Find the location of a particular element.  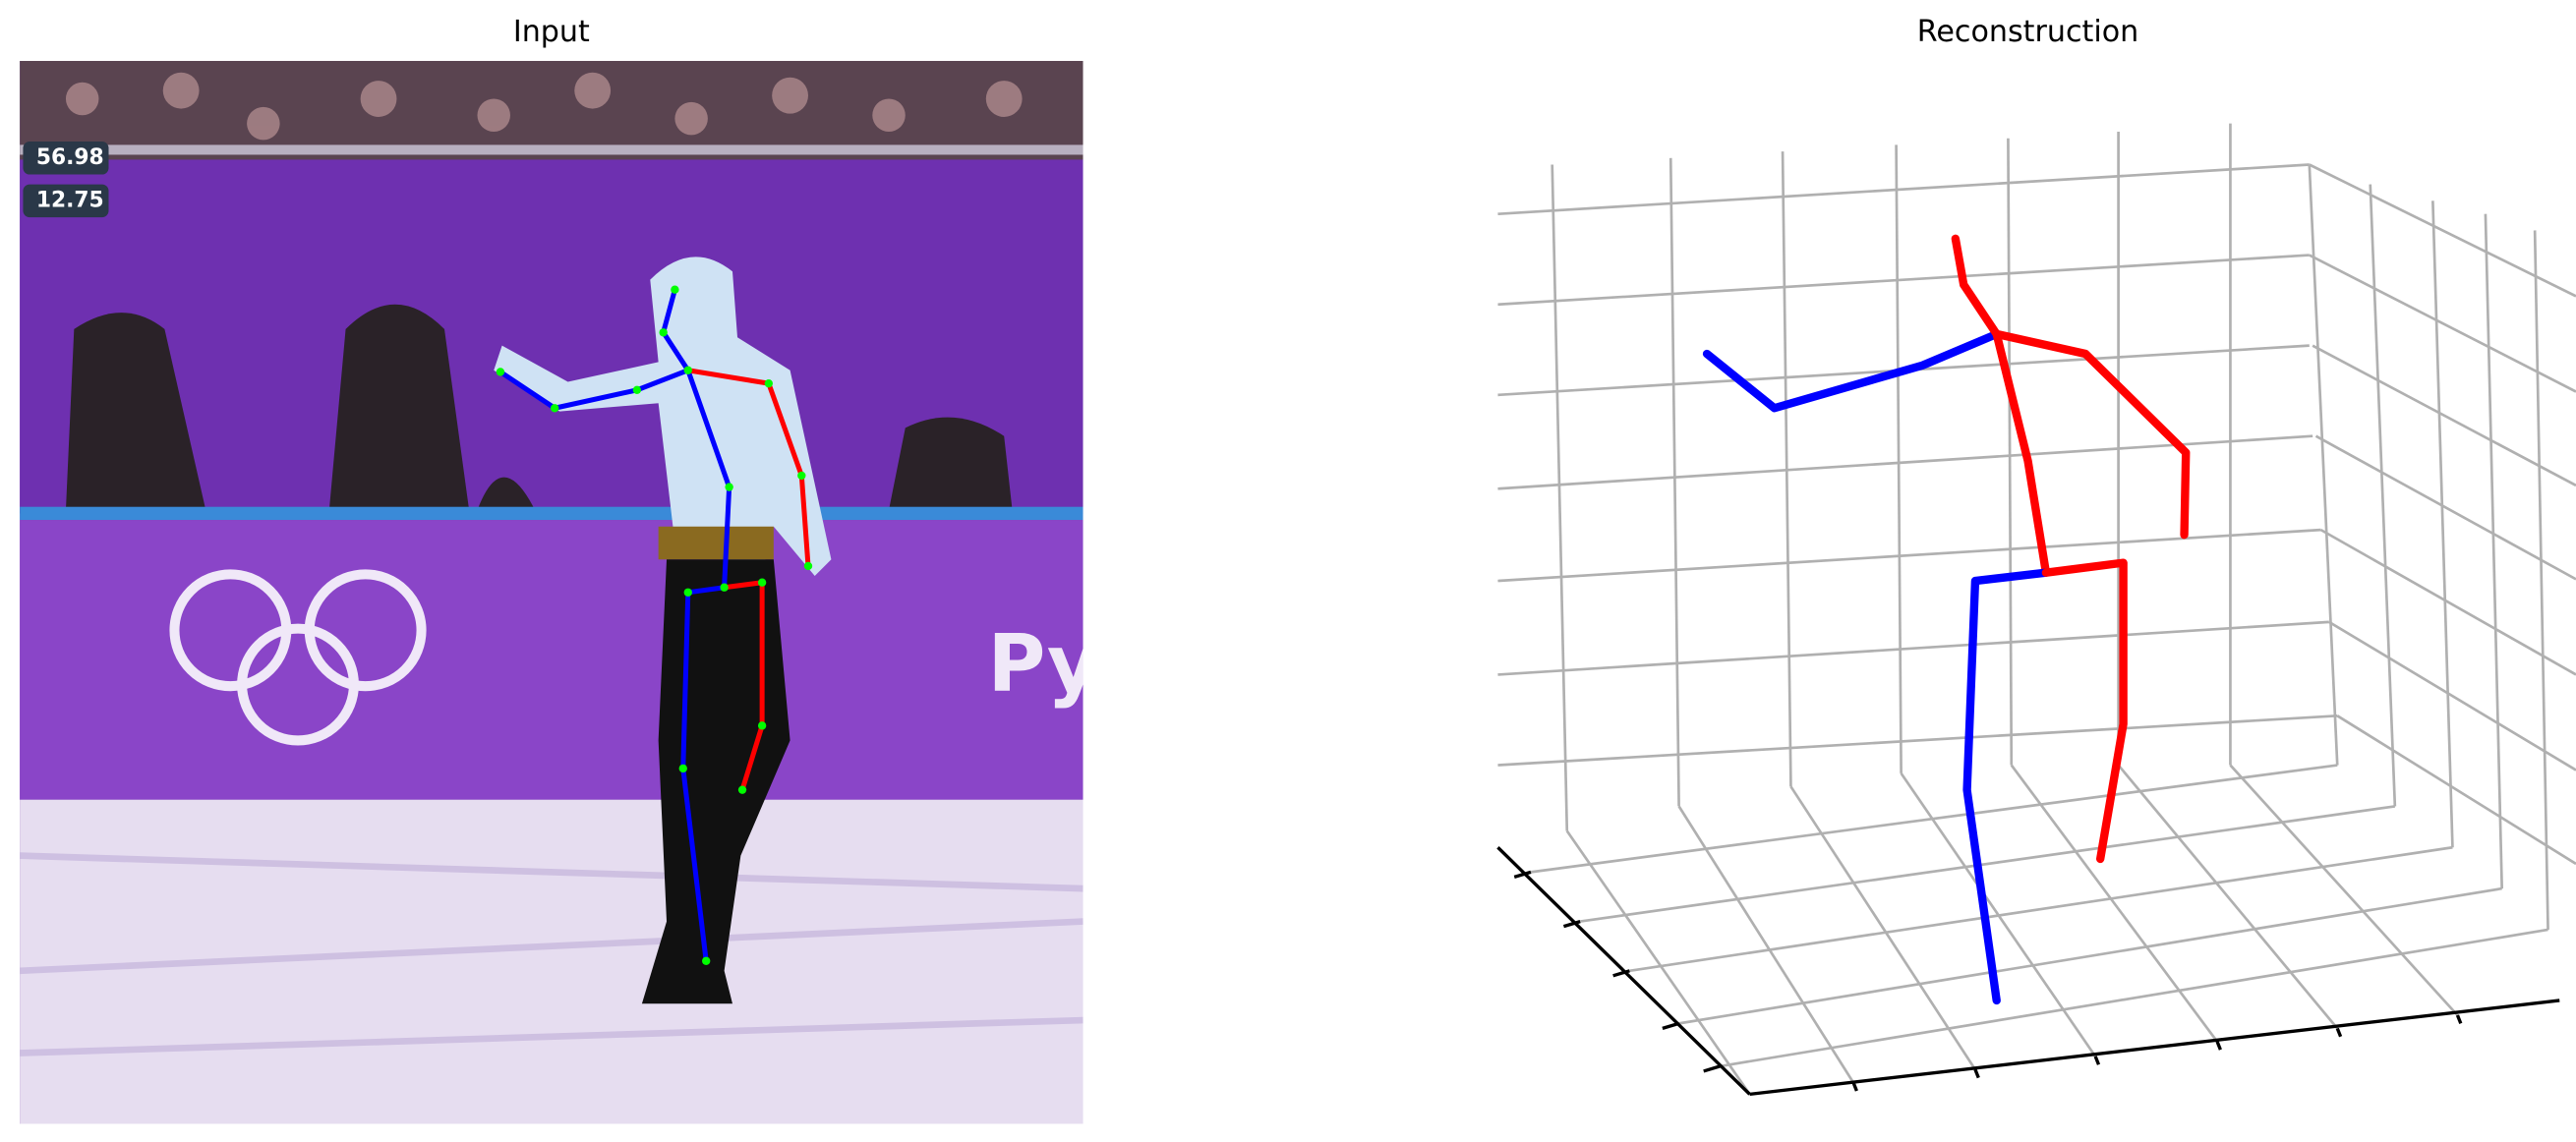

skeleton-2d is located at coordinates (654, 625).